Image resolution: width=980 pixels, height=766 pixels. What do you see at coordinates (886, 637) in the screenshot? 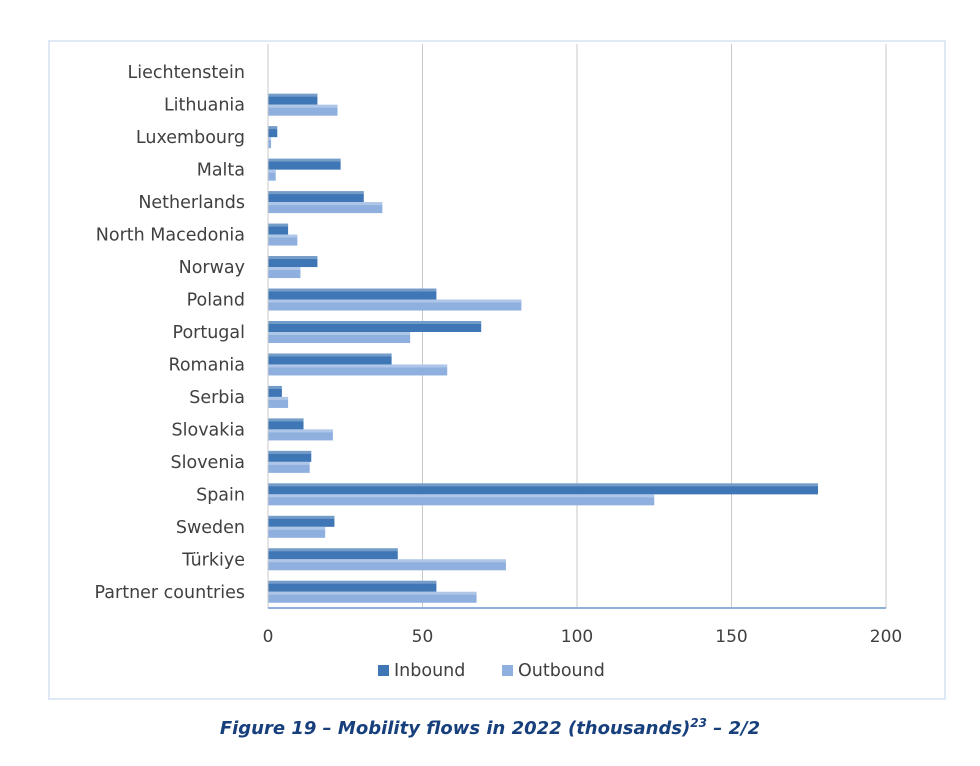
I see `x-tick-label: 200` at bounding box center [886, 637].